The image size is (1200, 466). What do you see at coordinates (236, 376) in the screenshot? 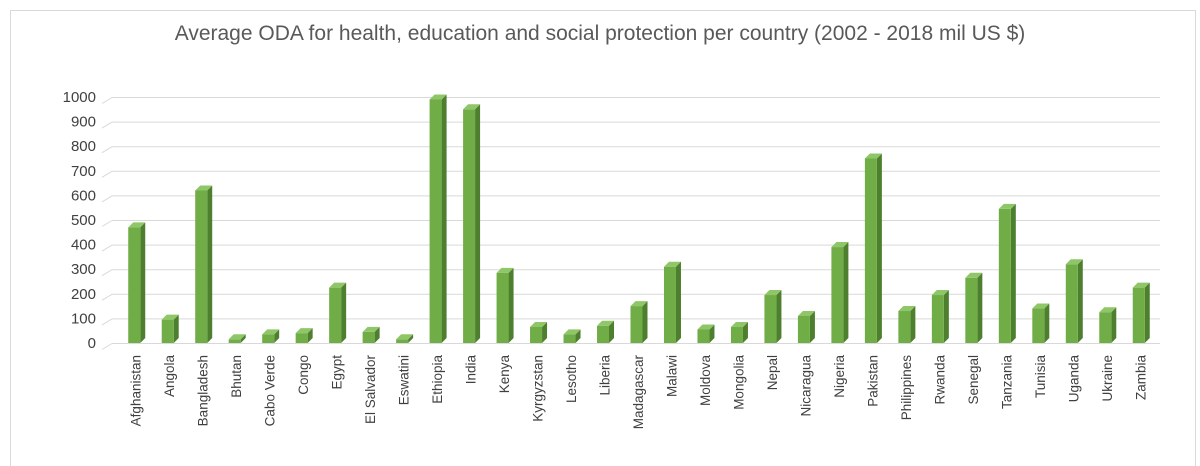
I see `x-tick-label: Bhutan` at bounding box center [236, 376].